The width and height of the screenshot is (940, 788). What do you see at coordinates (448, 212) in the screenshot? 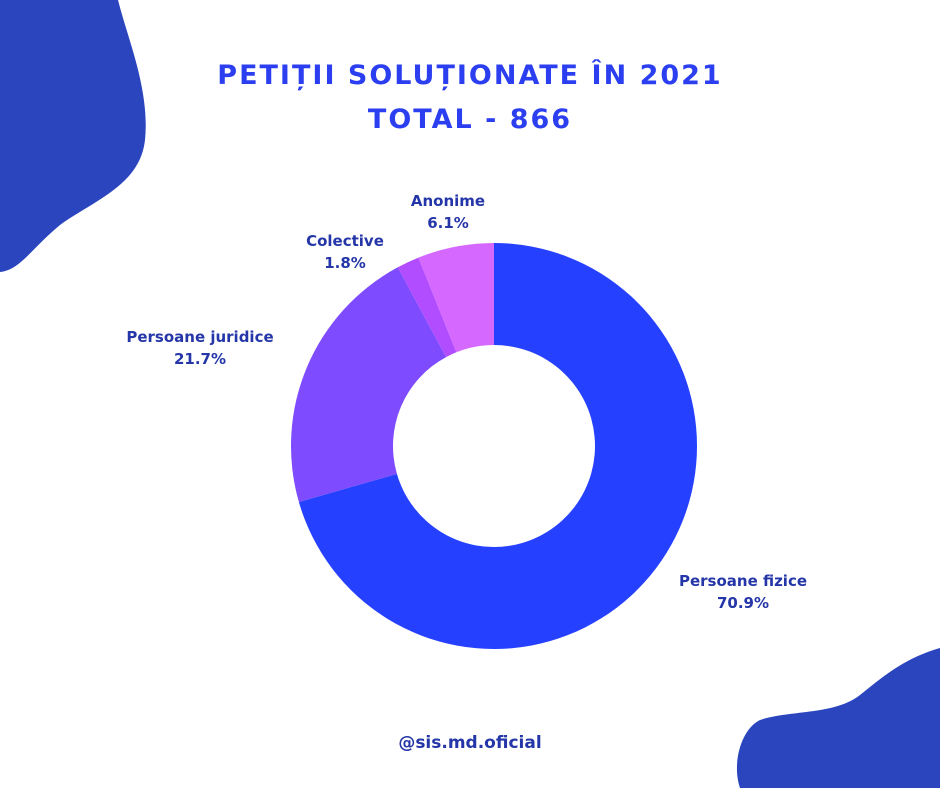
I see `label-anonime: Anonime 6.1%` at bounding box center [448, 212].